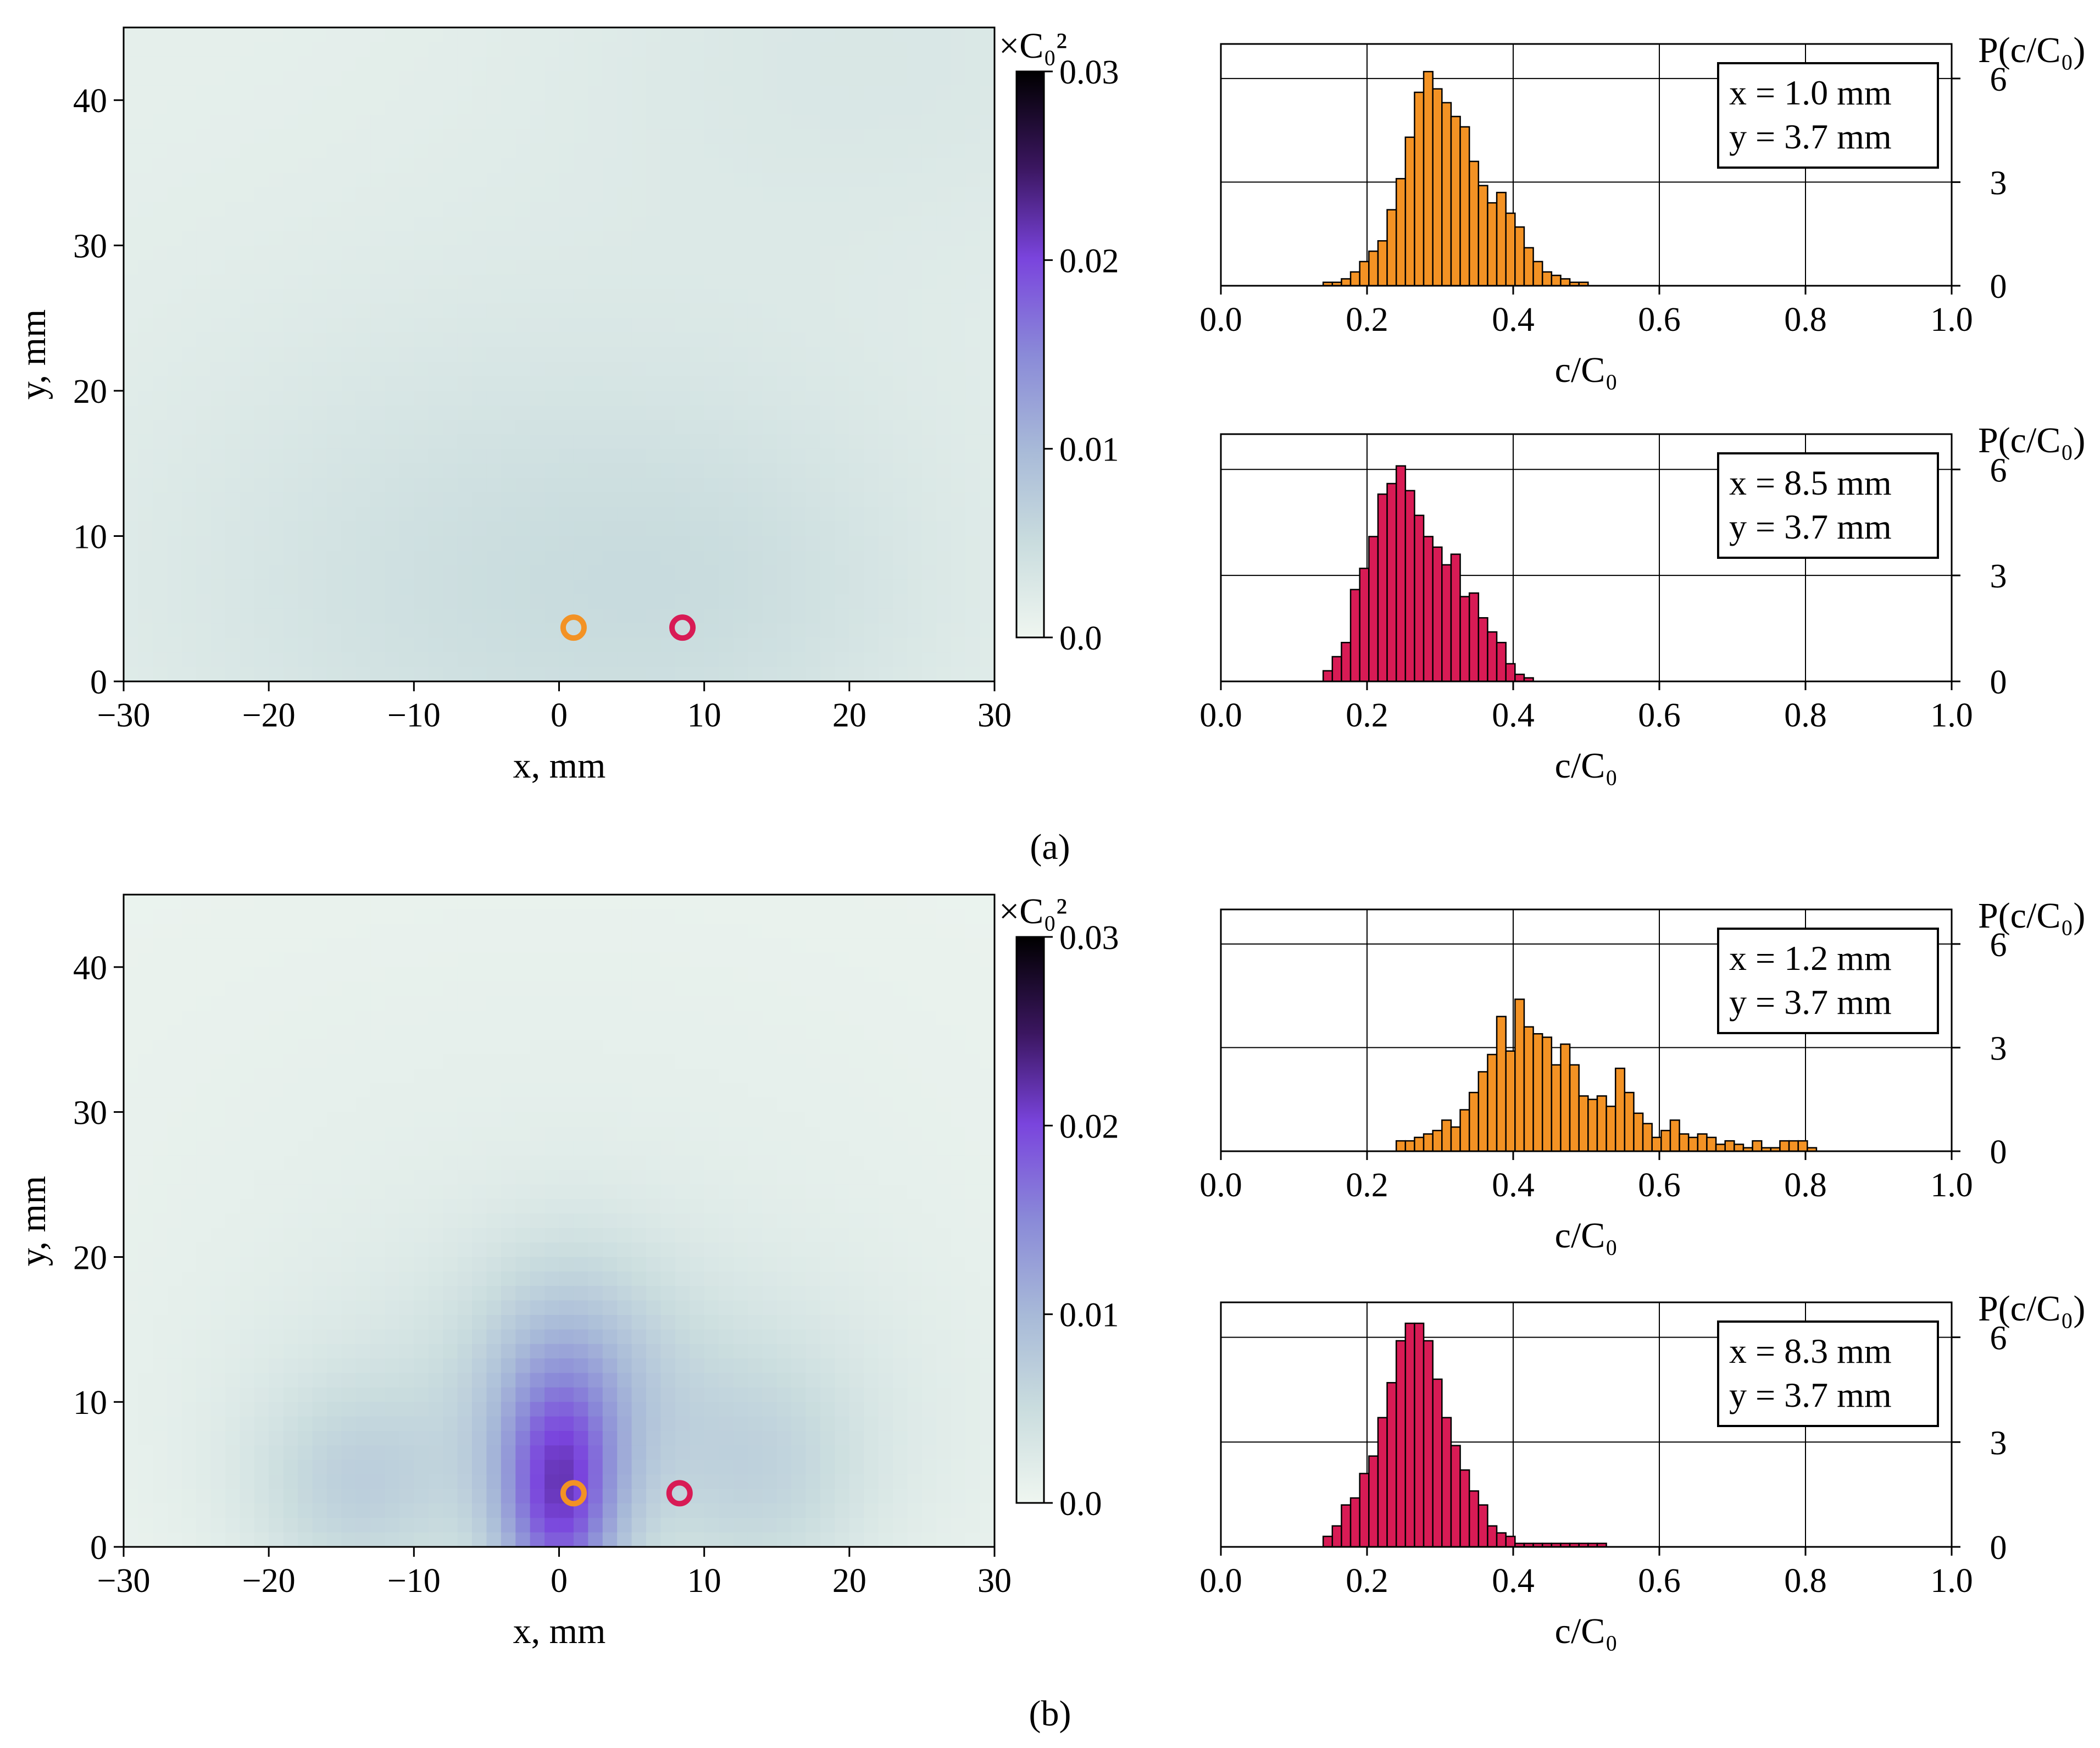 The image size is (2100, 1748). Describe the element at coordinates (1828, 115) in the screenshot. I see `histogram-a1-legend: x = 1.0 mm y = 3.7 mm` at that location.